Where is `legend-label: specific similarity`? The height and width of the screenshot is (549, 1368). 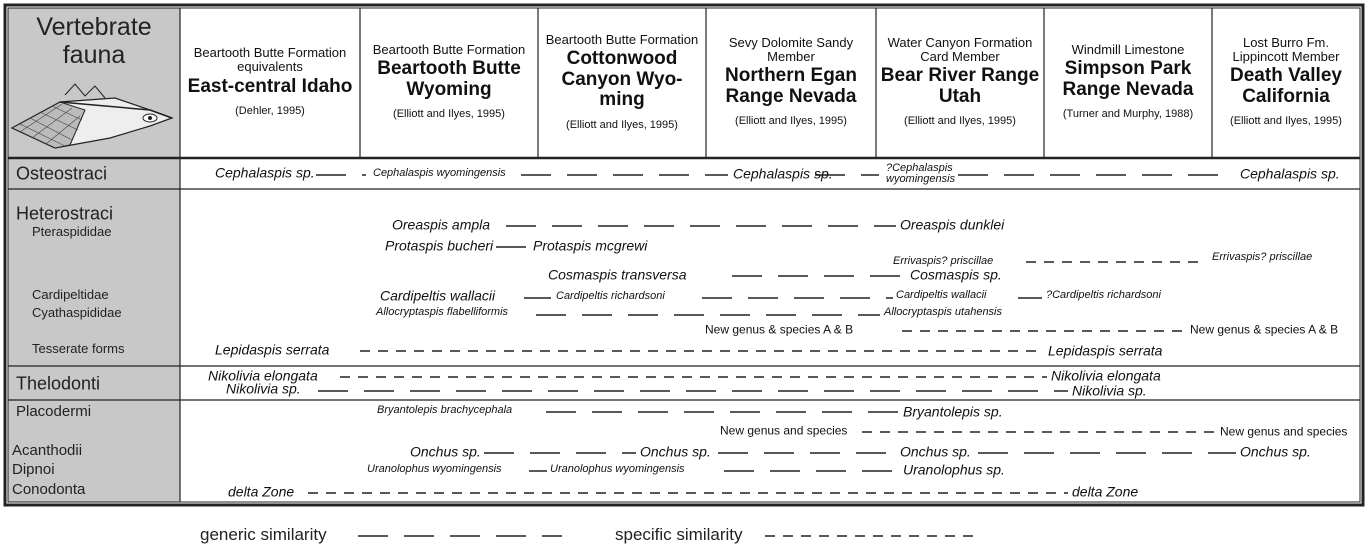 legend-label: specific similarity is located at coordinates (679, 535).